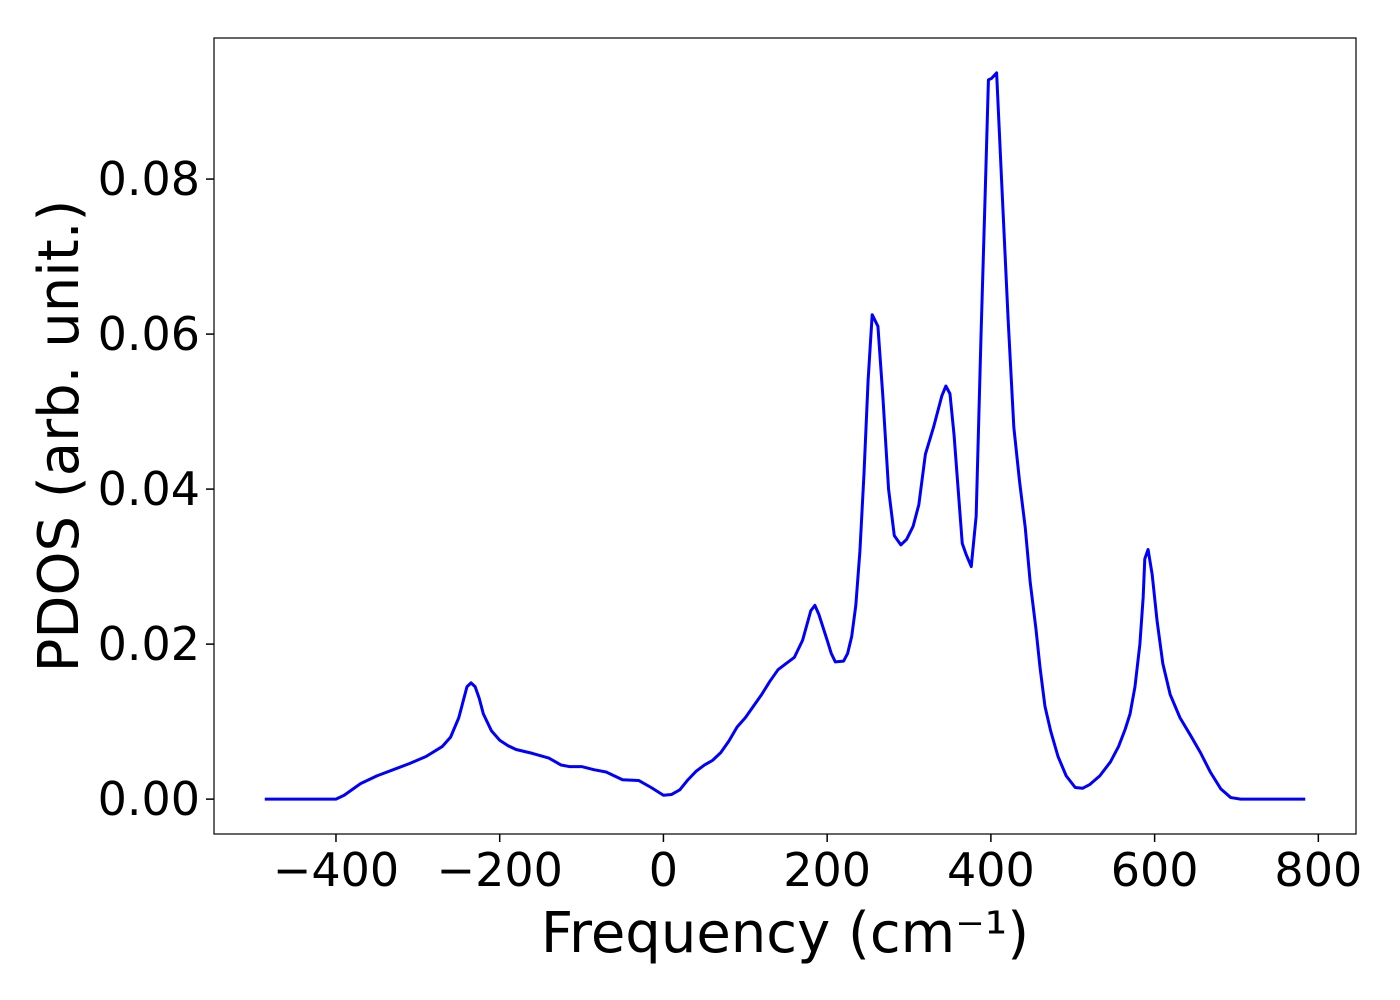  What do you see at coordinates (149, 179) in the screenshot?
I see `y-tick-label: 0.08` at bounding box center [149, 179].